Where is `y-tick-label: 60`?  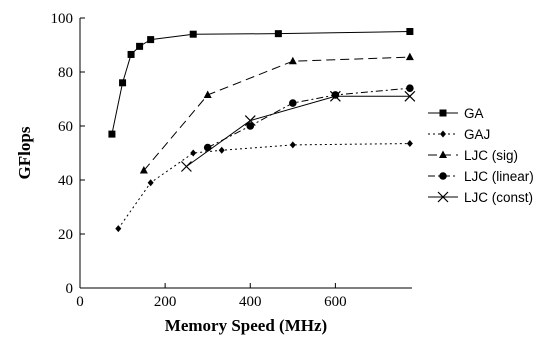
y-tick-label: 60 is located at coordinates (65, 127).